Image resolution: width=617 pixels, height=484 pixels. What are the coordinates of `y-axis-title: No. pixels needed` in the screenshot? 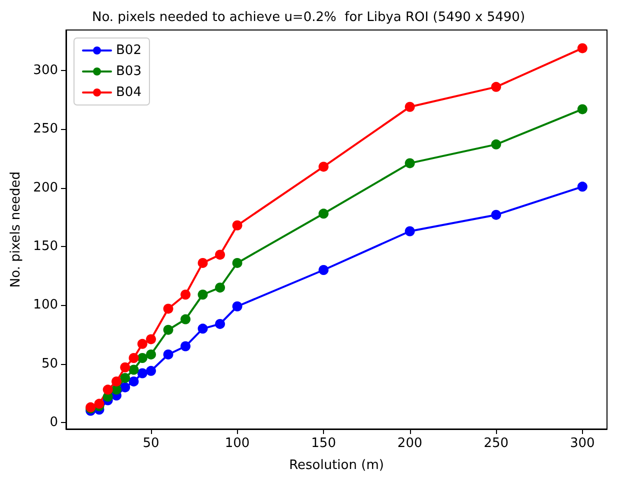 It's located at (16, 229).